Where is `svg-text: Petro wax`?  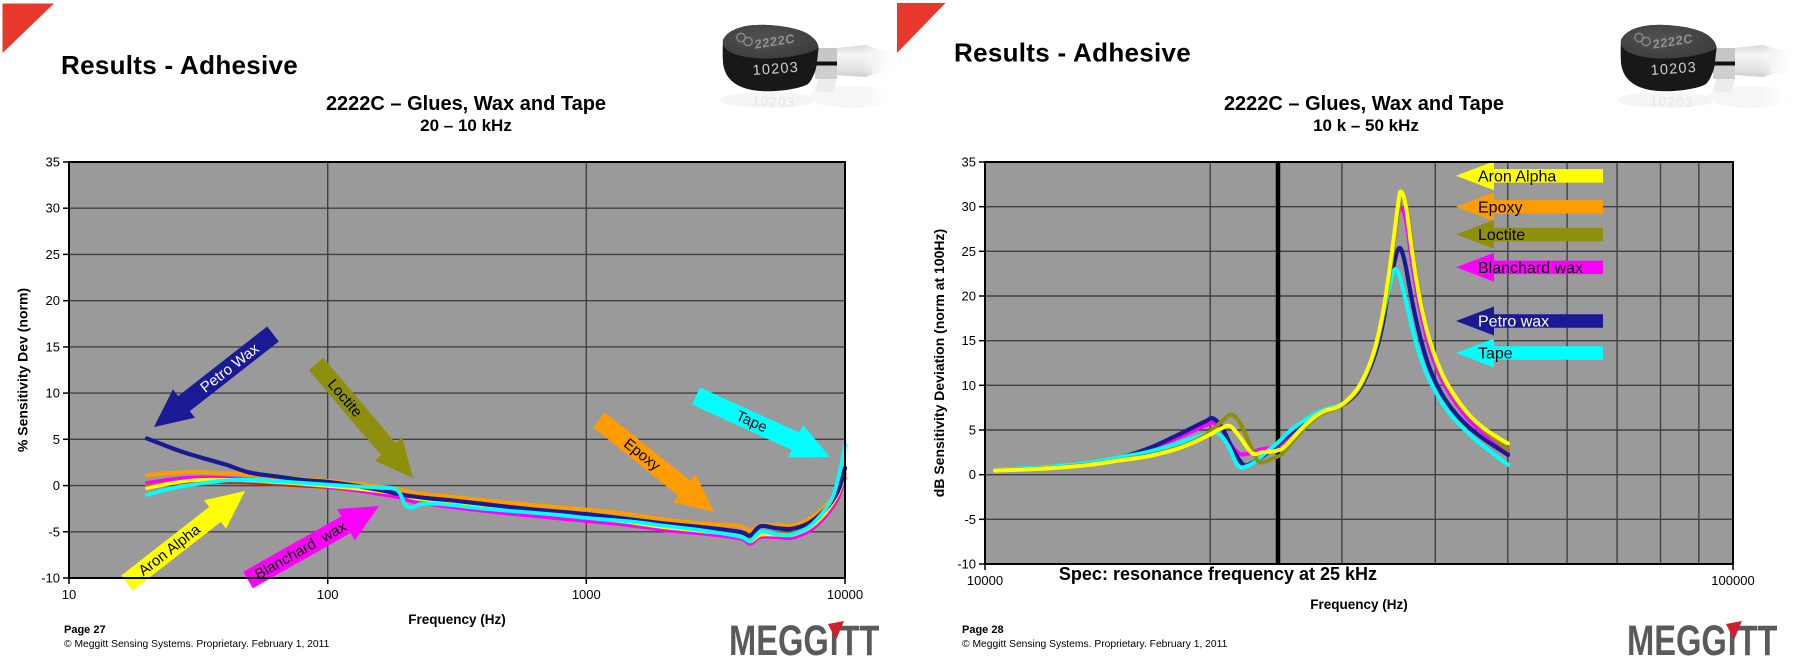
svg-text: Petro wax is located at coordinates (1513, 322).